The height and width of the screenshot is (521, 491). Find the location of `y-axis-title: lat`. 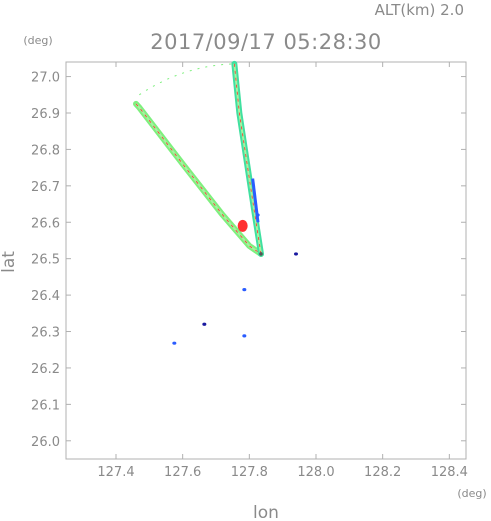

y-axis-title: lat is located at coordinates (9, 262).